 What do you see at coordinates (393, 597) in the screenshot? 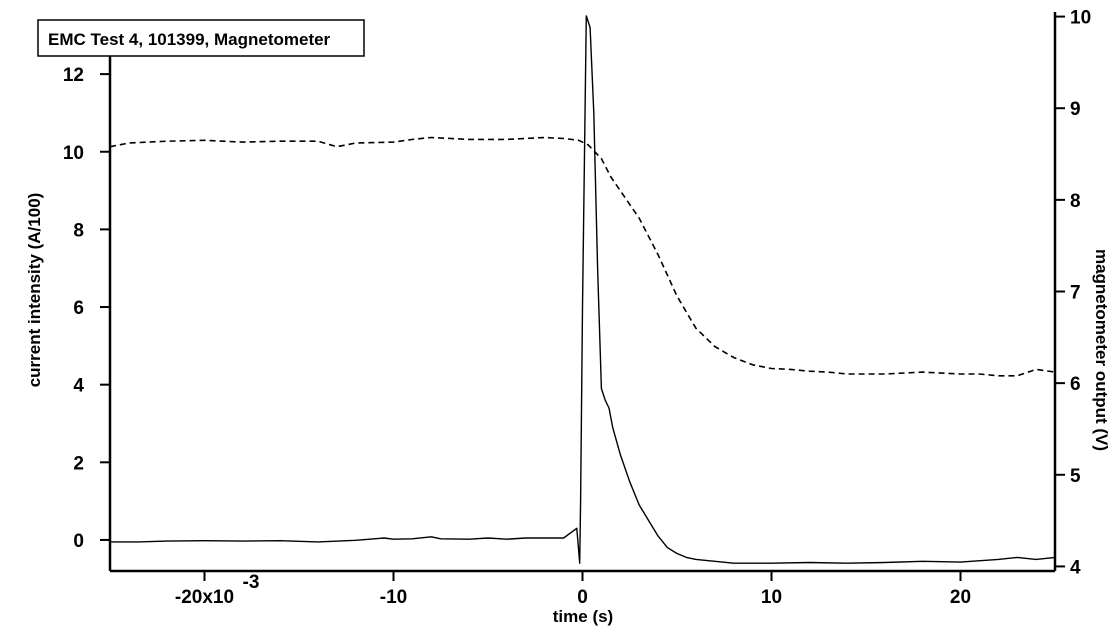
I see `x-tick-label: -10` at bounding box center [393, 597].